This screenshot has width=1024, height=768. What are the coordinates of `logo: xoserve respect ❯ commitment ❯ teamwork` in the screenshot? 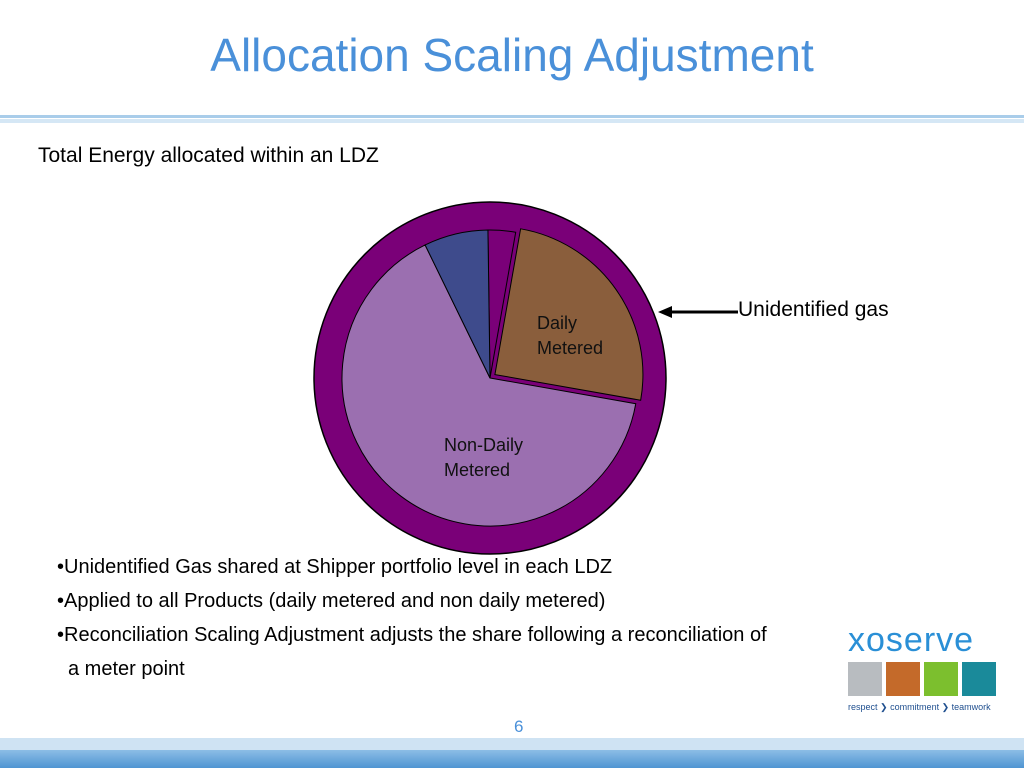 It's located at (926, 670).